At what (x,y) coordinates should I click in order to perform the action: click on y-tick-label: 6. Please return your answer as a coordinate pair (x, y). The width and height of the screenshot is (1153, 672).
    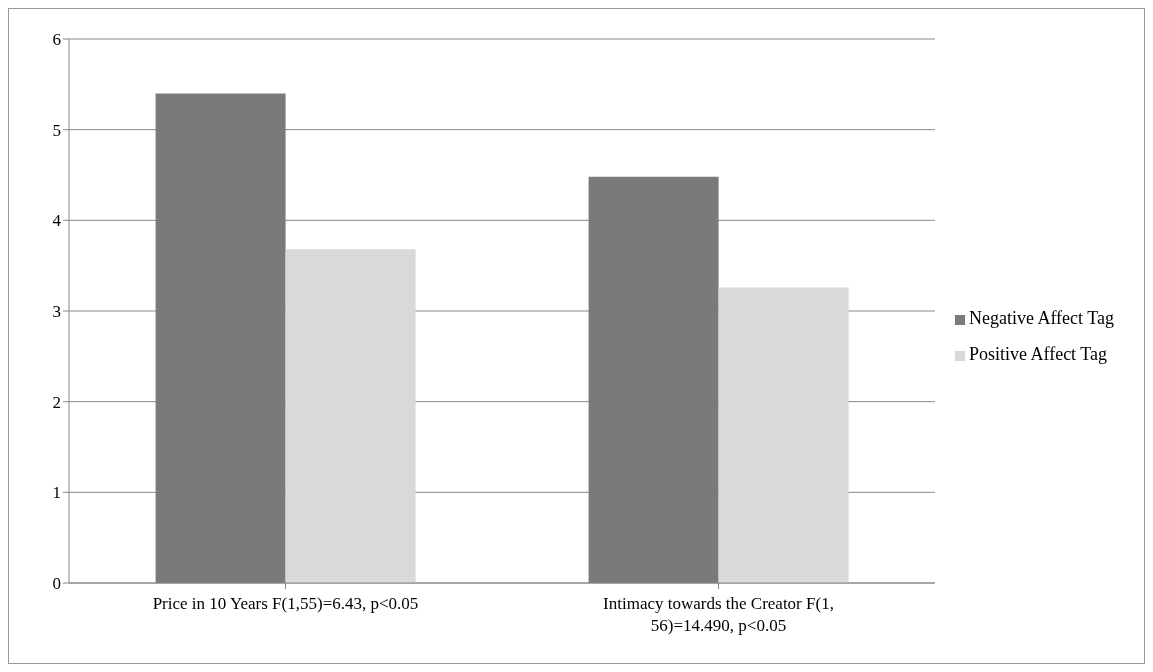
    Looking at the image, I should click on (56, 40).